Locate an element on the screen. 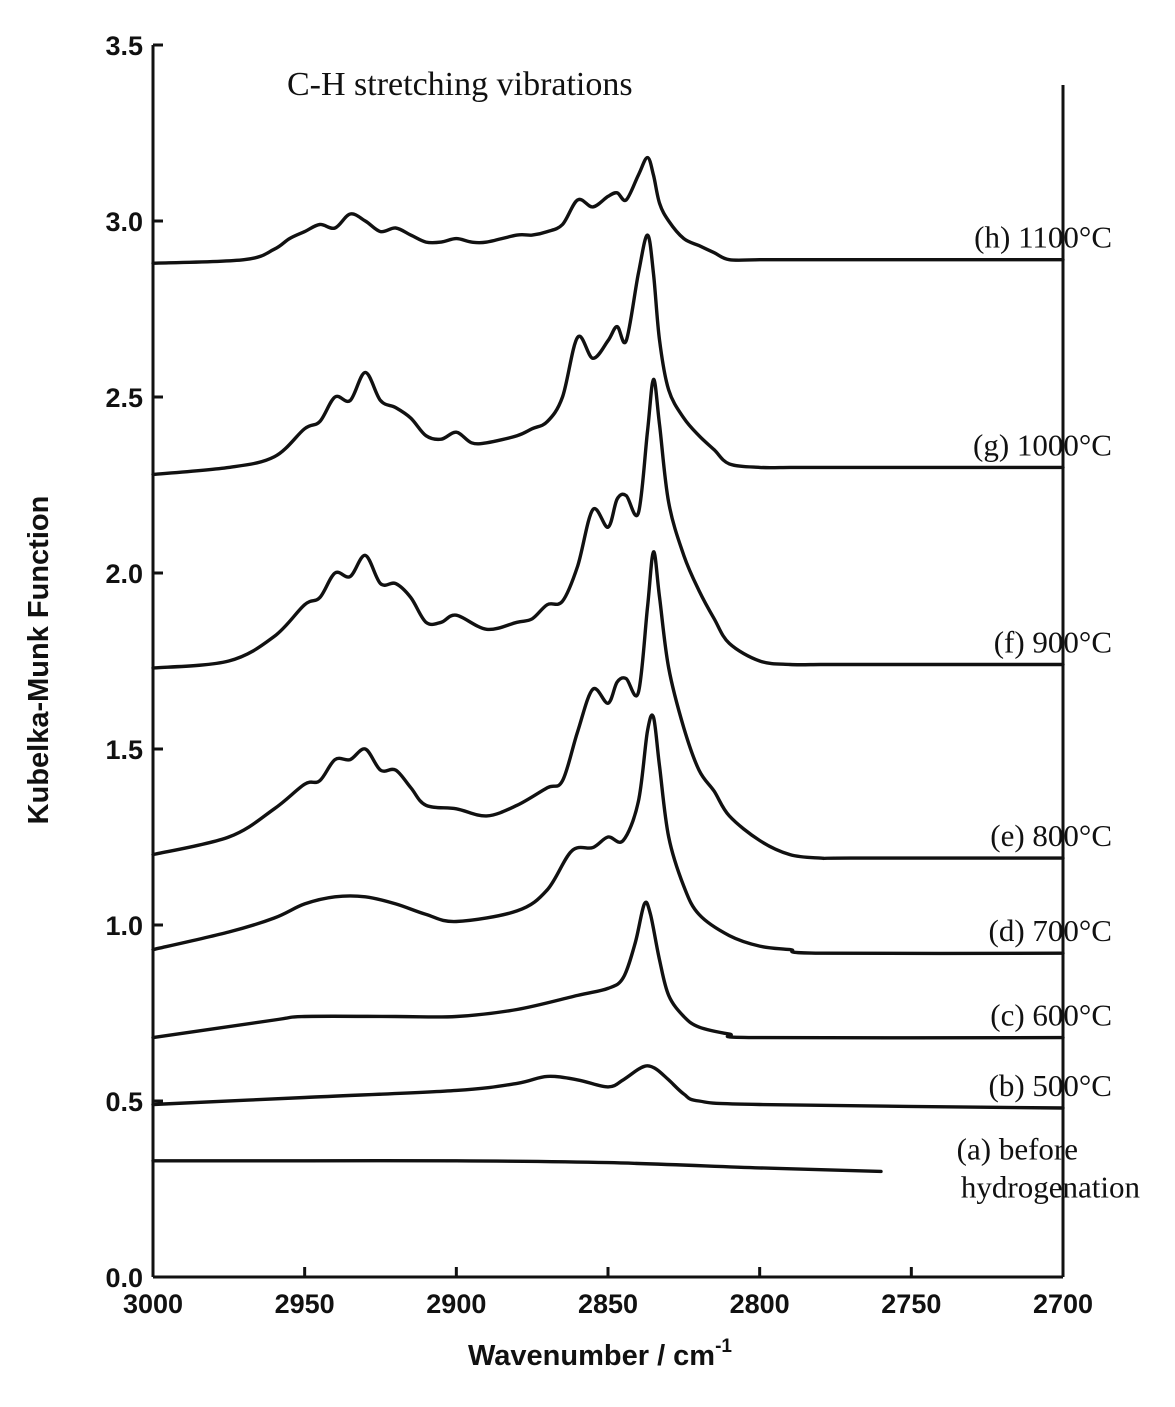 This screenshot has width=1175, height=1407. series-label: (f) 900°C is located at coordinates (1053, 642).